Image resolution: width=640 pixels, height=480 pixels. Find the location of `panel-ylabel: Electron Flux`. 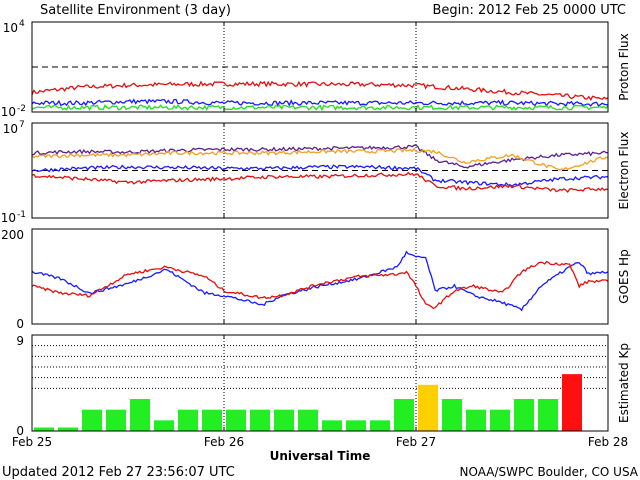

panel-ylabel: Electron Flux is located at coordinates (624, 171).